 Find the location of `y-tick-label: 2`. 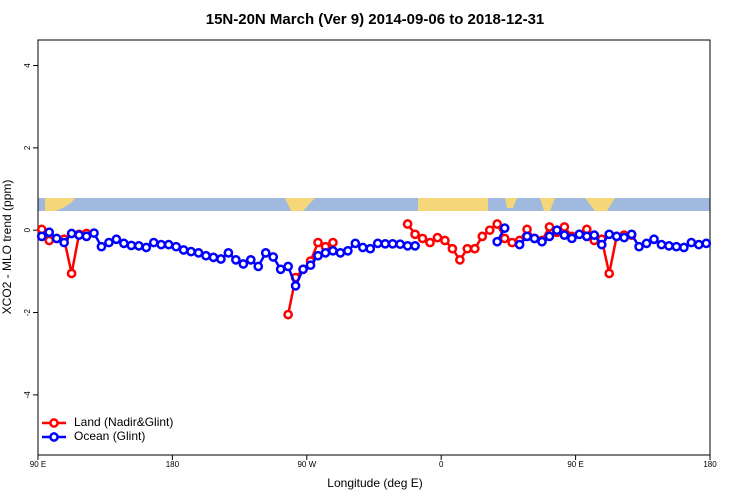

y-tick-label: 2 is located at coordinates (27, 147).